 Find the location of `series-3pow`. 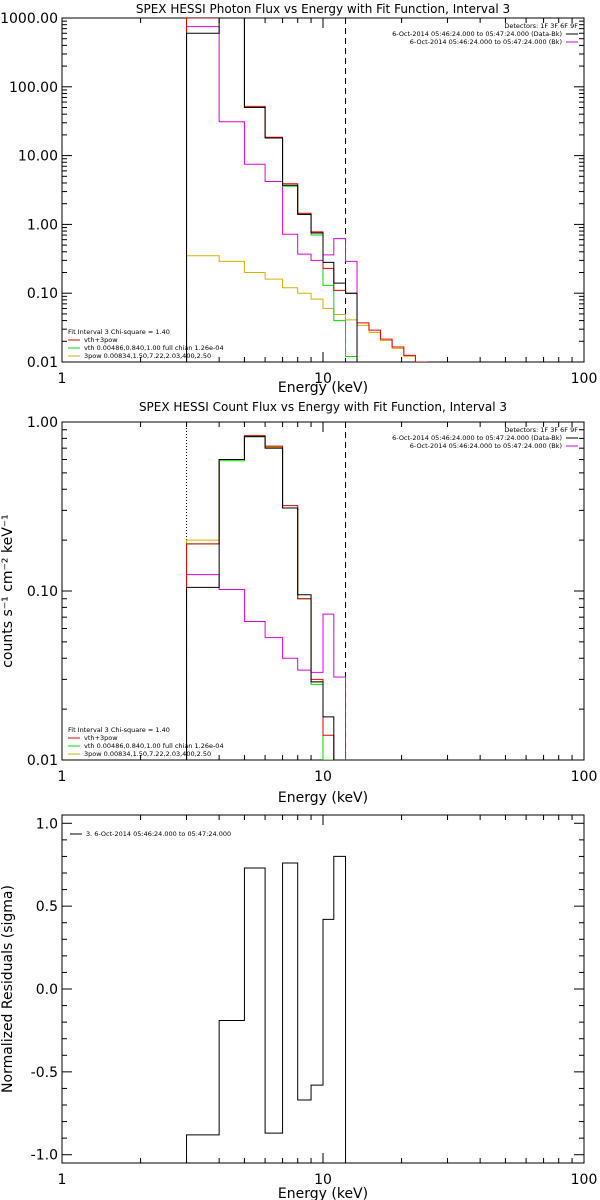

series-3pow is located at coordinates (266, 598).